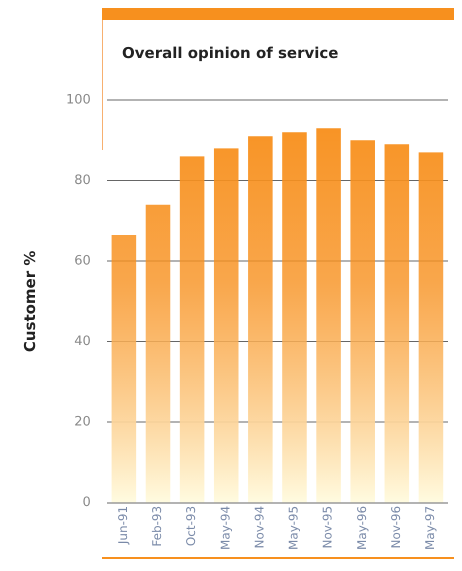 Image resolution: width=462 pixels, height=571 pixels. What do you see at coordinates (78, 100) in the screenshot?
I see `y-tick-label: 100` at bounding box center [78, 100].